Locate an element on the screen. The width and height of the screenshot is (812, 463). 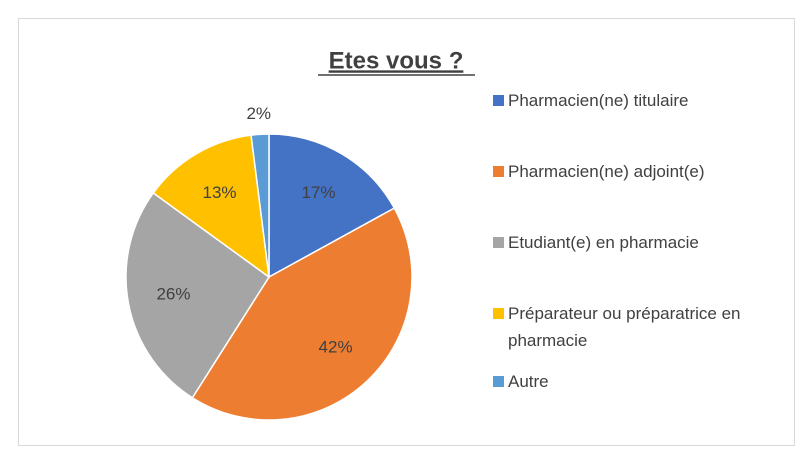
legend-item: Pharmacien(ne) adjoint(e) is located at coordinates (638, 171).